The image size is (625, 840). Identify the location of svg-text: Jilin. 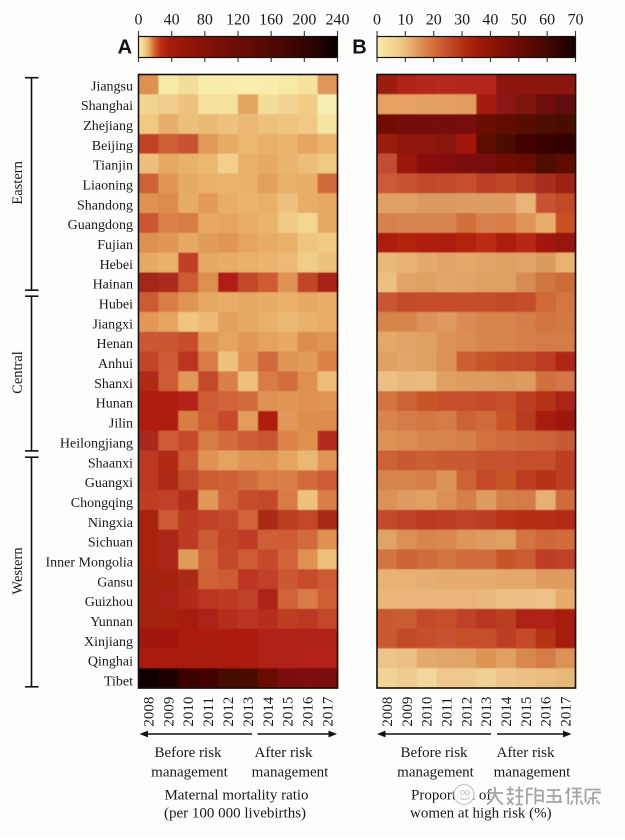
(121, 424).